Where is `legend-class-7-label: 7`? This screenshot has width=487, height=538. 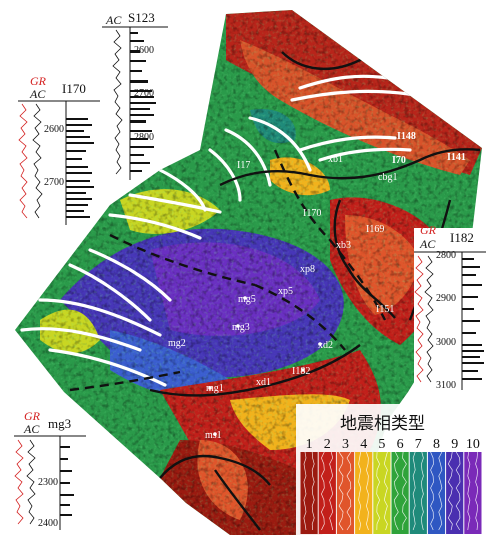
legend-class-7-label: 7 is located at coordinates (418, 444).